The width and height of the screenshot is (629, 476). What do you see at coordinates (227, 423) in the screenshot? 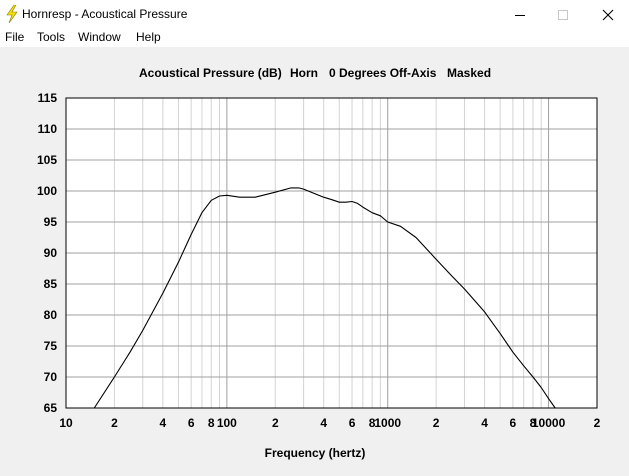
I see `x-tick-label: 100` at bounding box center [227, 423].